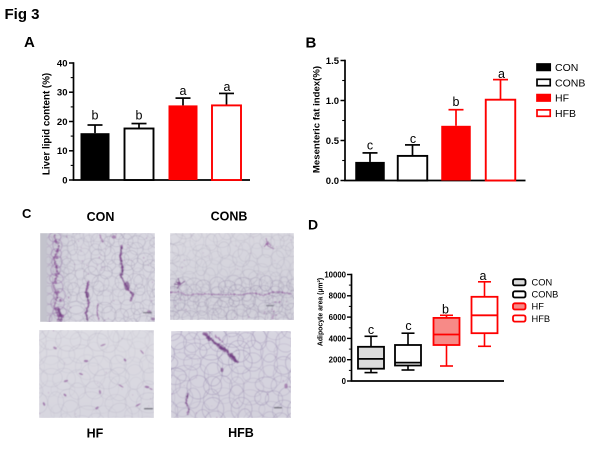 Image resolution: width=600 pixels, height=450 pixels. What do you see at coordinates (62, 151) in the screenshot?
I see `svg-text: 10` at bounding box center [62, 151].